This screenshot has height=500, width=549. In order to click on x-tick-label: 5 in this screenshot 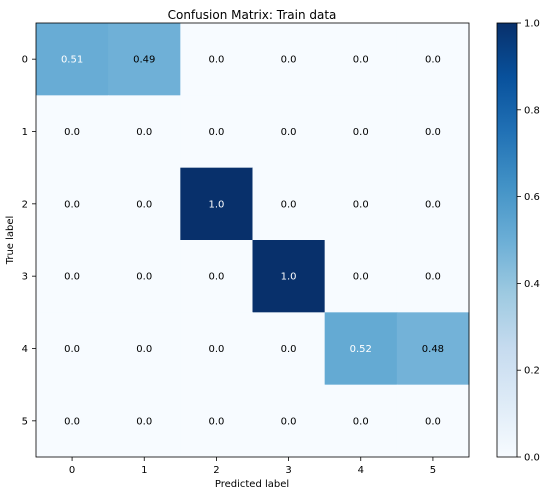, I will do `click(433, 470)`.